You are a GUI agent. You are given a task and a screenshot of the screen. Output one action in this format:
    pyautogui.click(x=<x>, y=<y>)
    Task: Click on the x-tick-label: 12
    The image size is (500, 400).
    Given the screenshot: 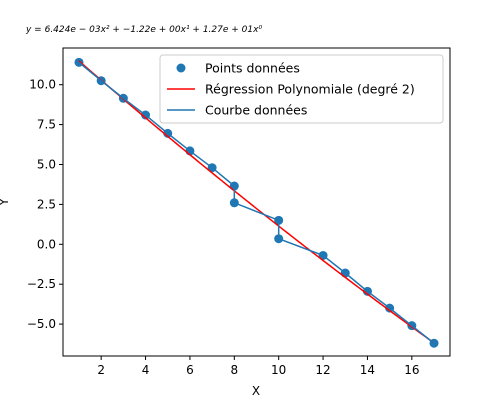 What is the action you would take?
    pyautogui.click(x=322, y=370)
    